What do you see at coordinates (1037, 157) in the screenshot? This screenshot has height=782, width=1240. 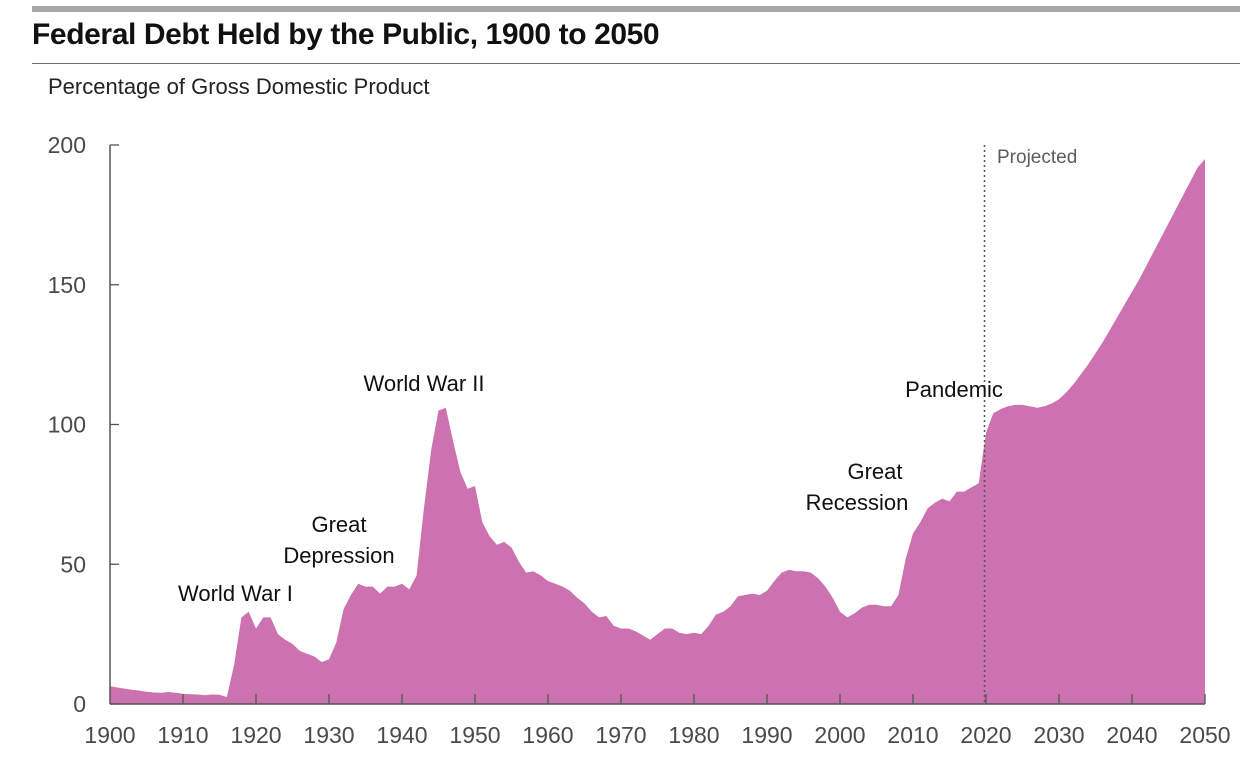 I see `annotation-projected: Projected` at bounding box center [1037, 157].